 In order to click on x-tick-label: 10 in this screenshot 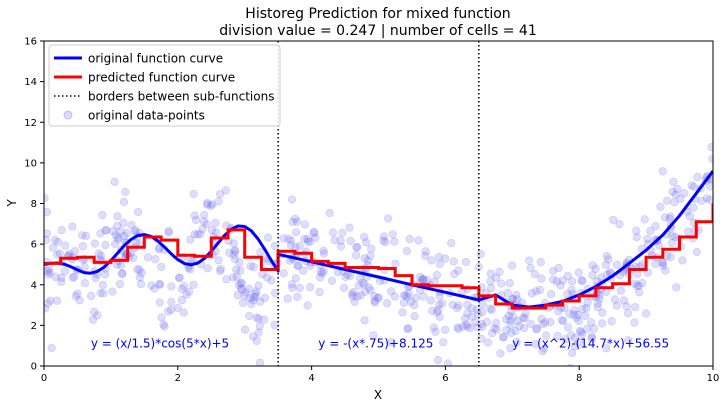, I will do `click(713, 378)`.